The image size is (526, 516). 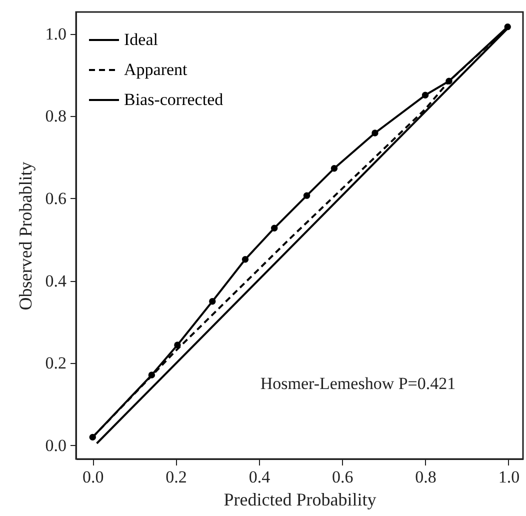 What do you see at coordinates (56, 280) in the screenshot?
I see `y-tick-label: 0.4` at bounding box center [56, 280].